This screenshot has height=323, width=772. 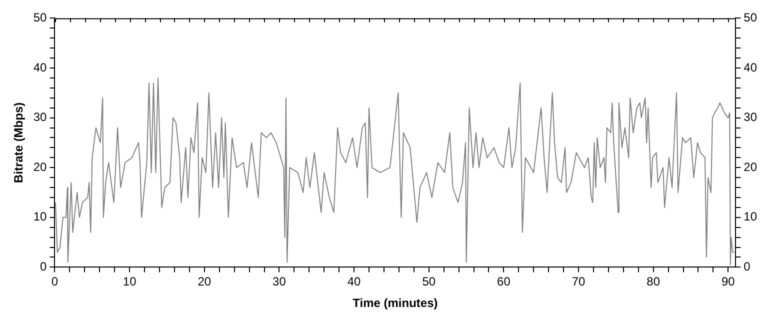 What do you see at coordinates (429, 281) in the screenshot?
I see `x-tick-label: 50` at bounding box center [429, 281].